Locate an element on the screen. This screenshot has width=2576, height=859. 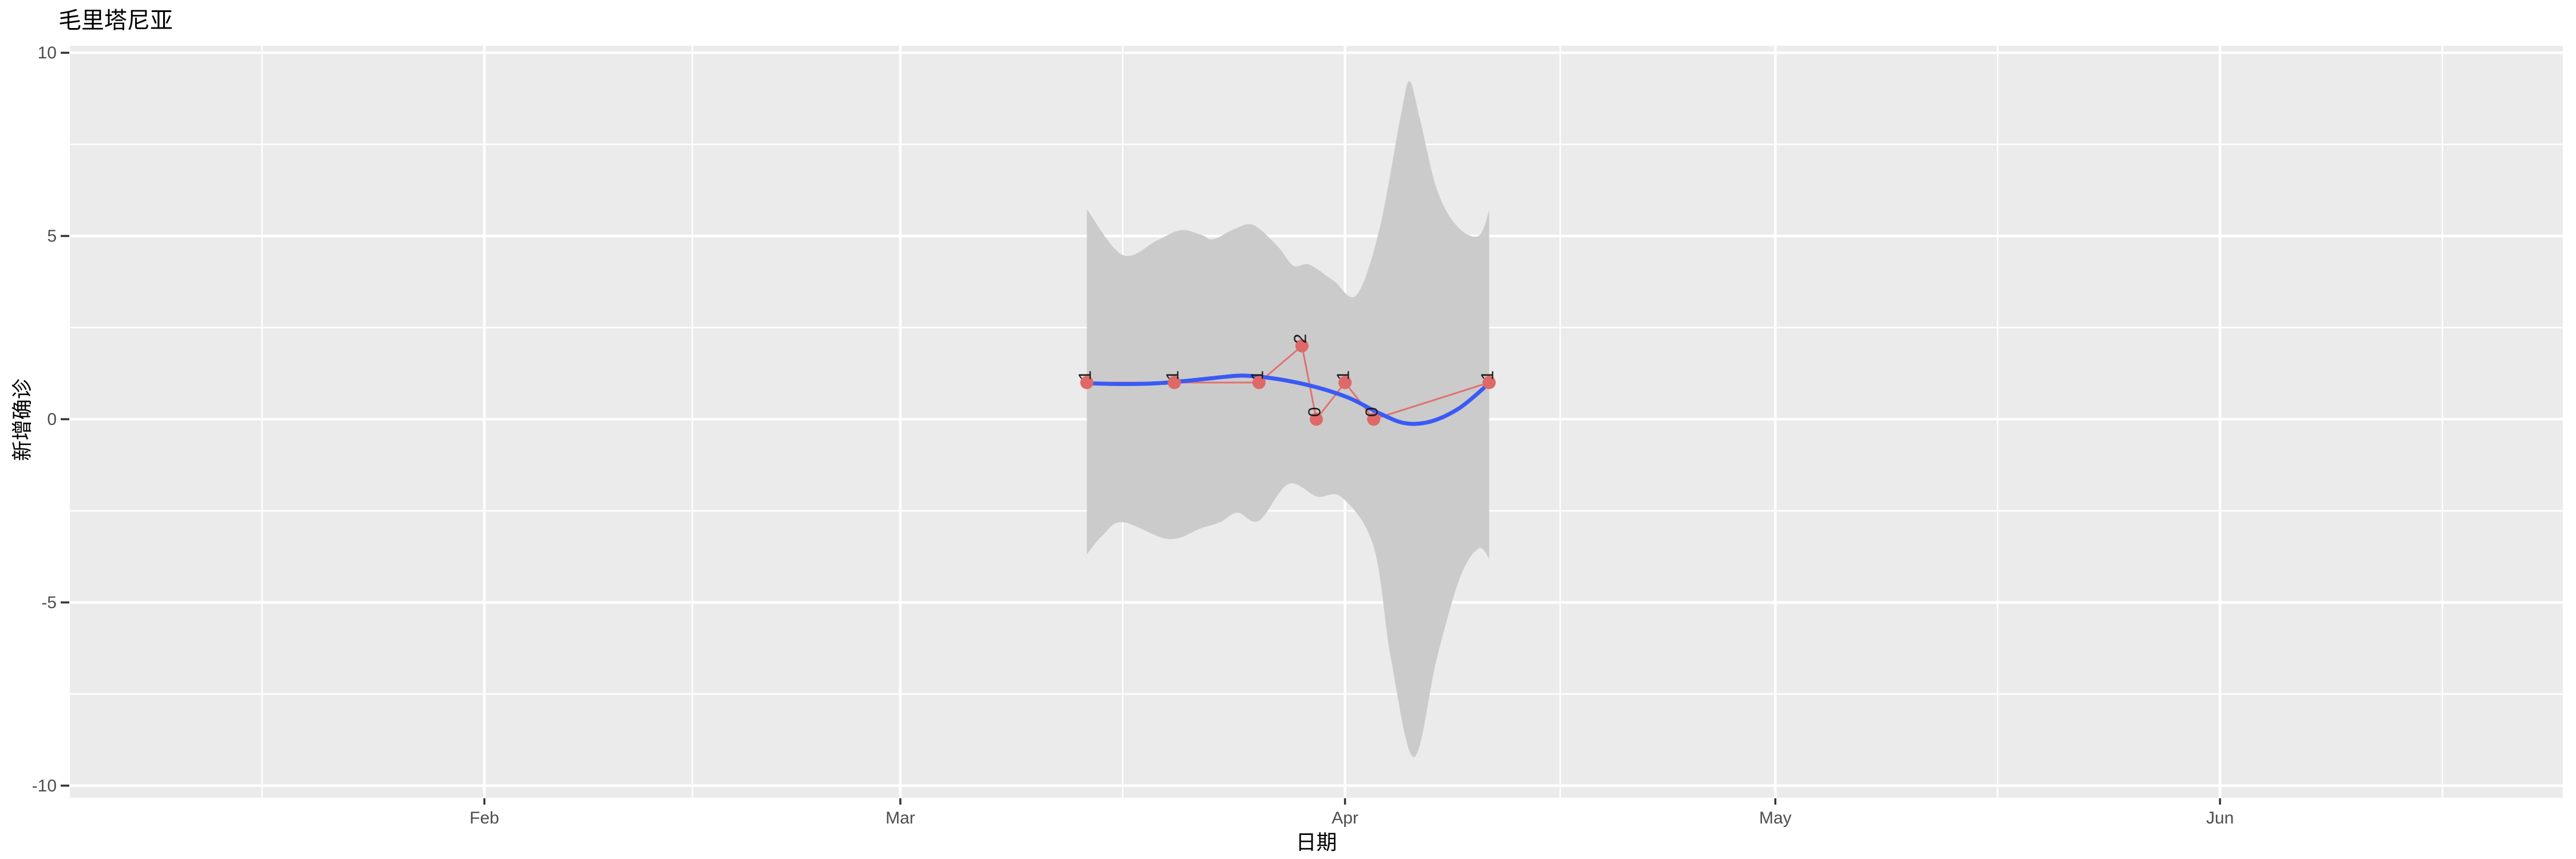
y-axis-title: 新增确诊 is located at coordinates (22, 420).